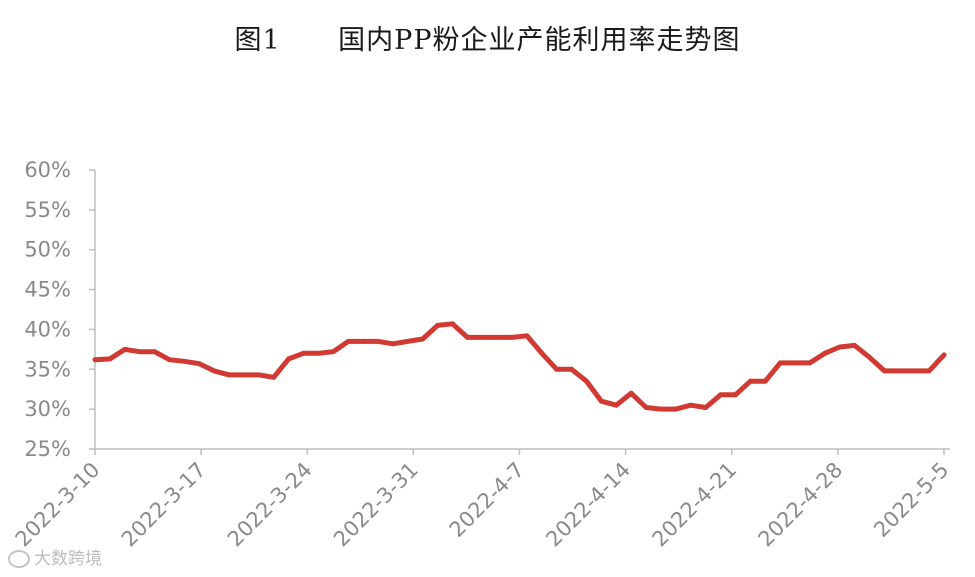  I want to click on x-tick-label: 2022-3-31, so click(376, 505).